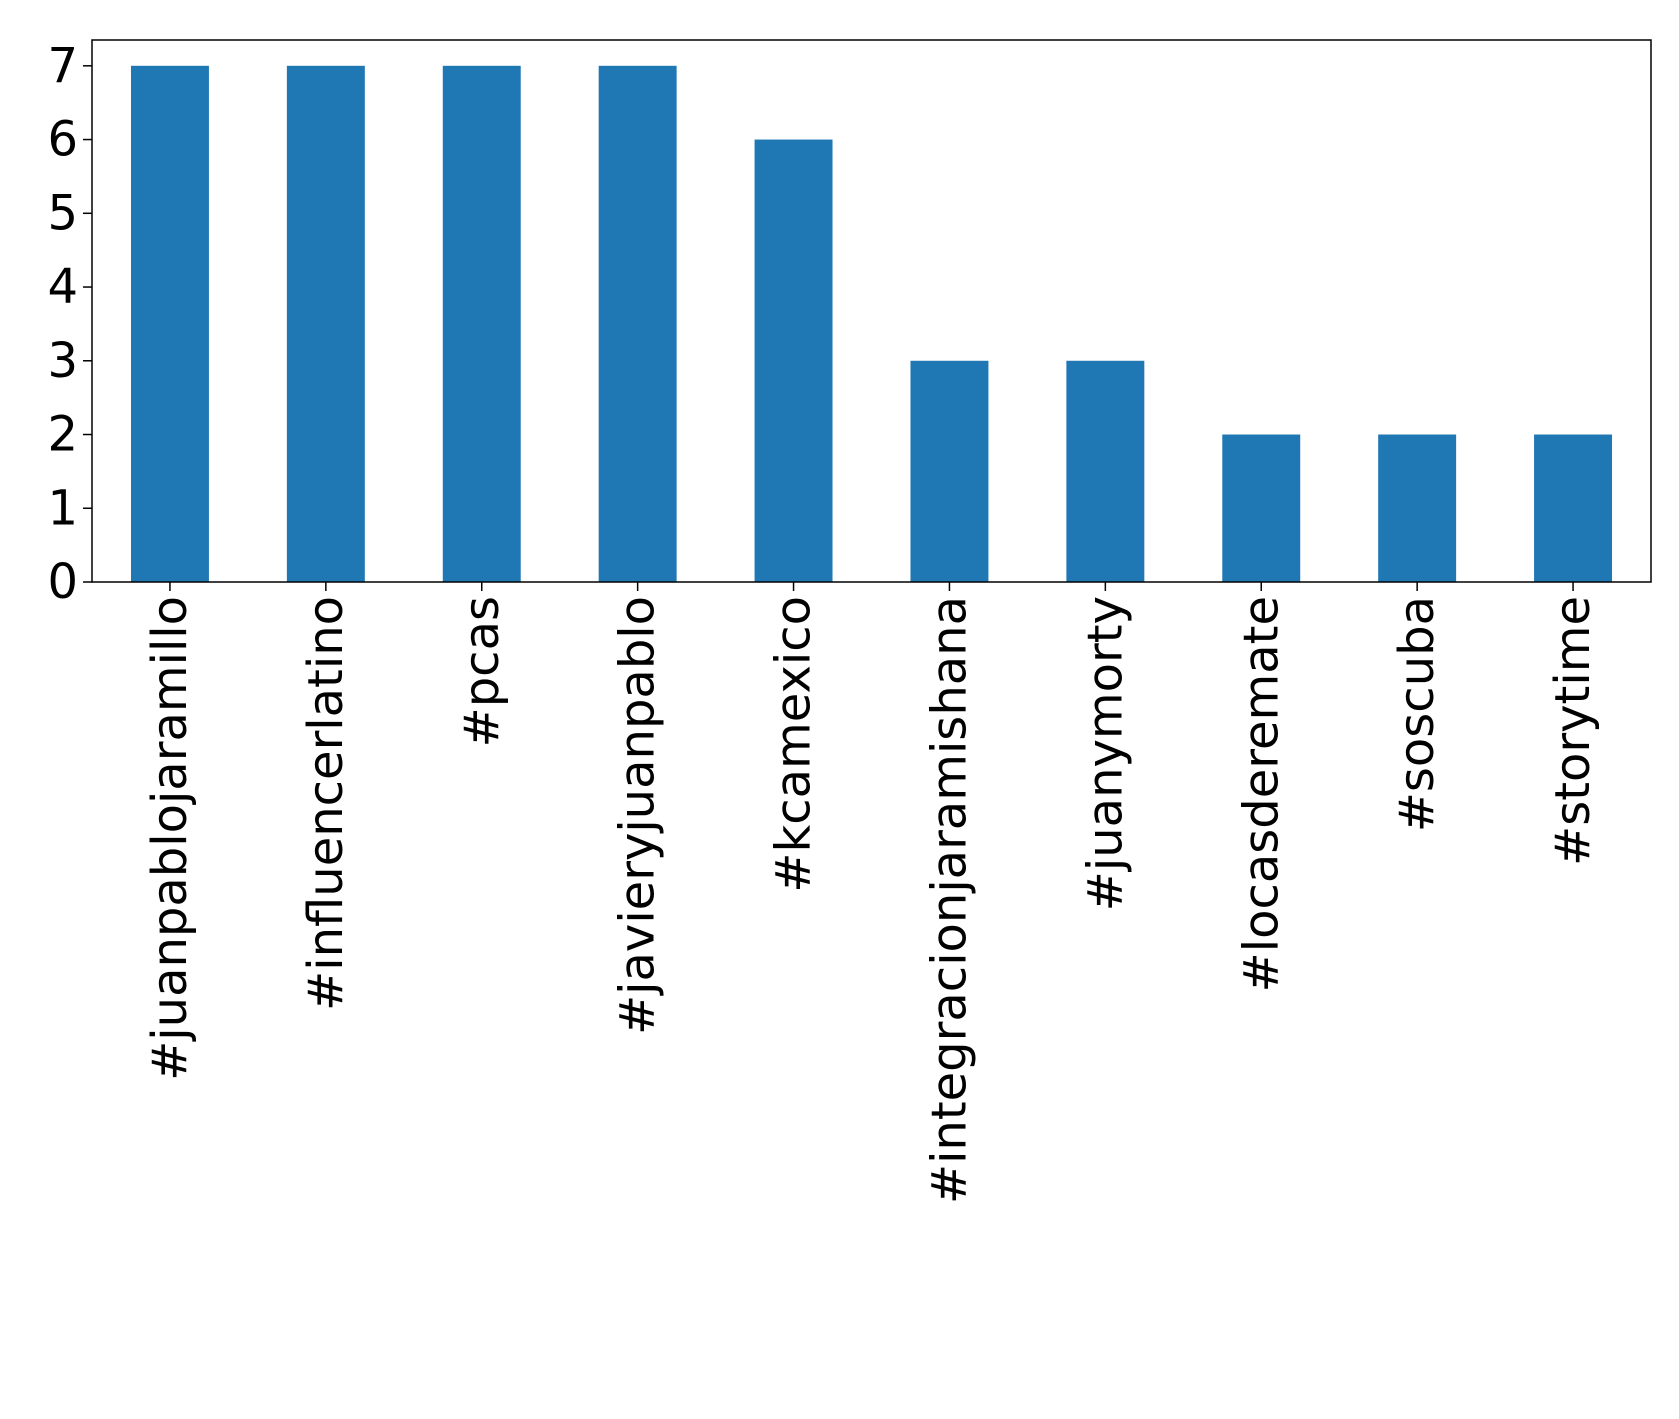 This screenshot has height=1419, width=1679. What do you see at coordinates (1105, 471) in the screenshot?
I see `bar-juanymorty` at bounding box center [1105, 471].